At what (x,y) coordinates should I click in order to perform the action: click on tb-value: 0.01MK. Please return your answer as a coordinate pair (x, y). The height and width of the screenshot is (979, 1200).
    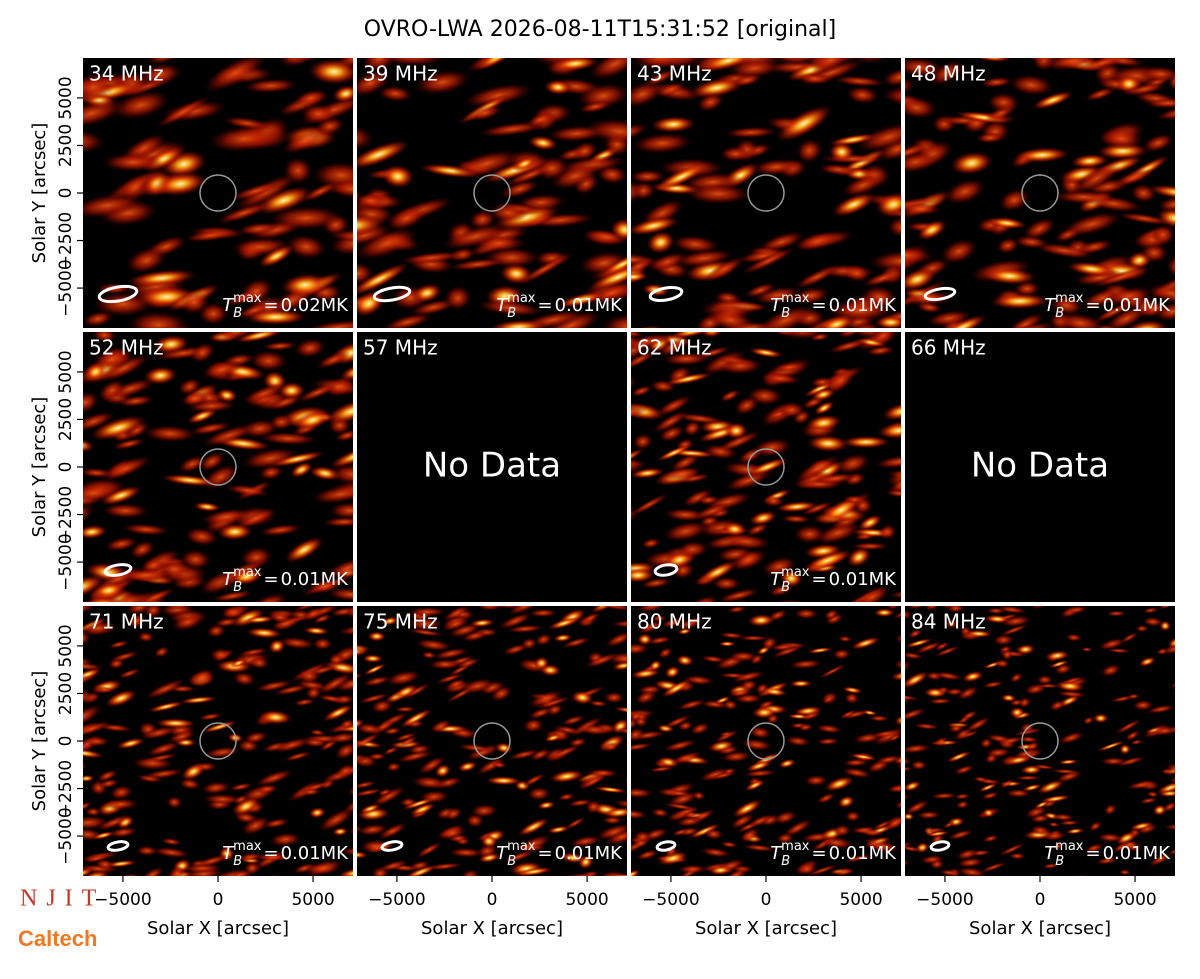
    Looking at the image, I should click on (863, 853).